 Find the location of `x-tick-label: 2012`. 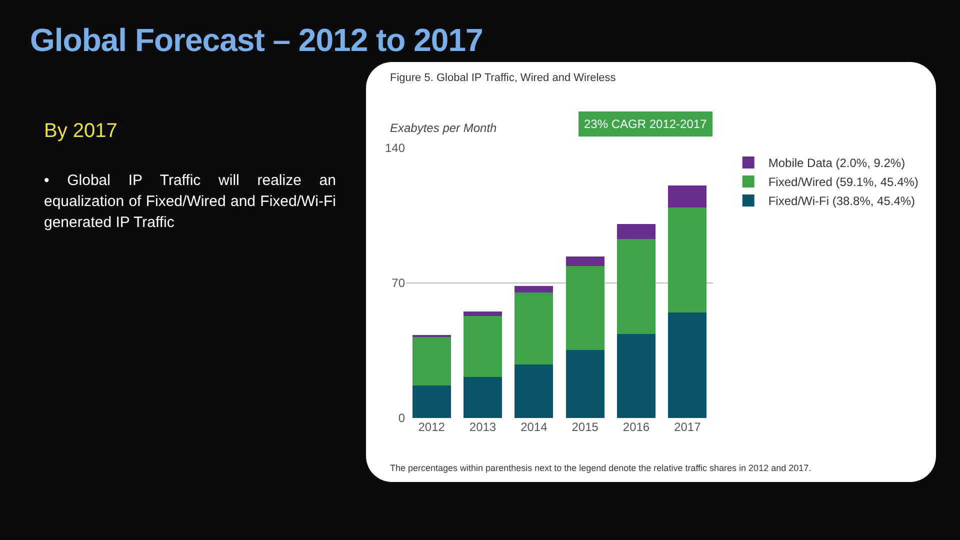

x-tick-label: 2012 is located at coordinates (432, 427).